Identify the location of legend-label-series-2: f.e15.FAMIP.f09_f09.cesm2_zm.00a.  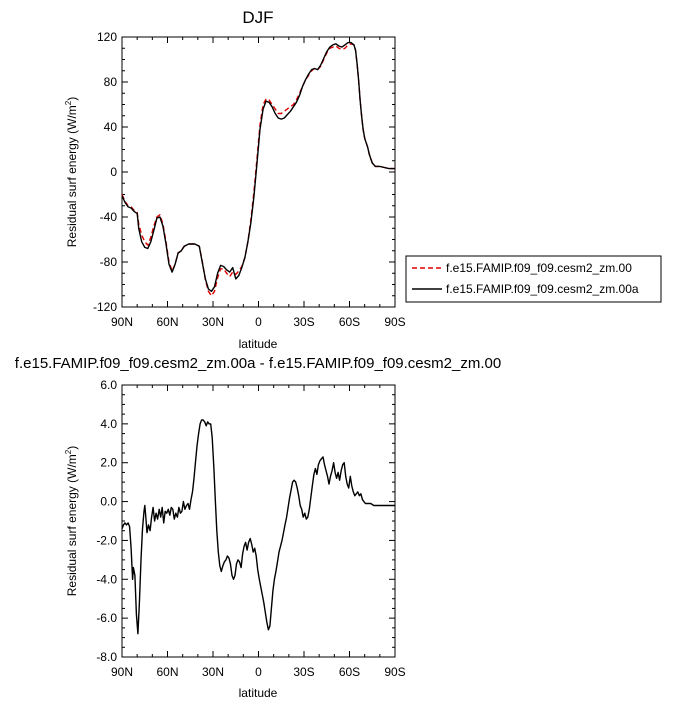
(542, 289).